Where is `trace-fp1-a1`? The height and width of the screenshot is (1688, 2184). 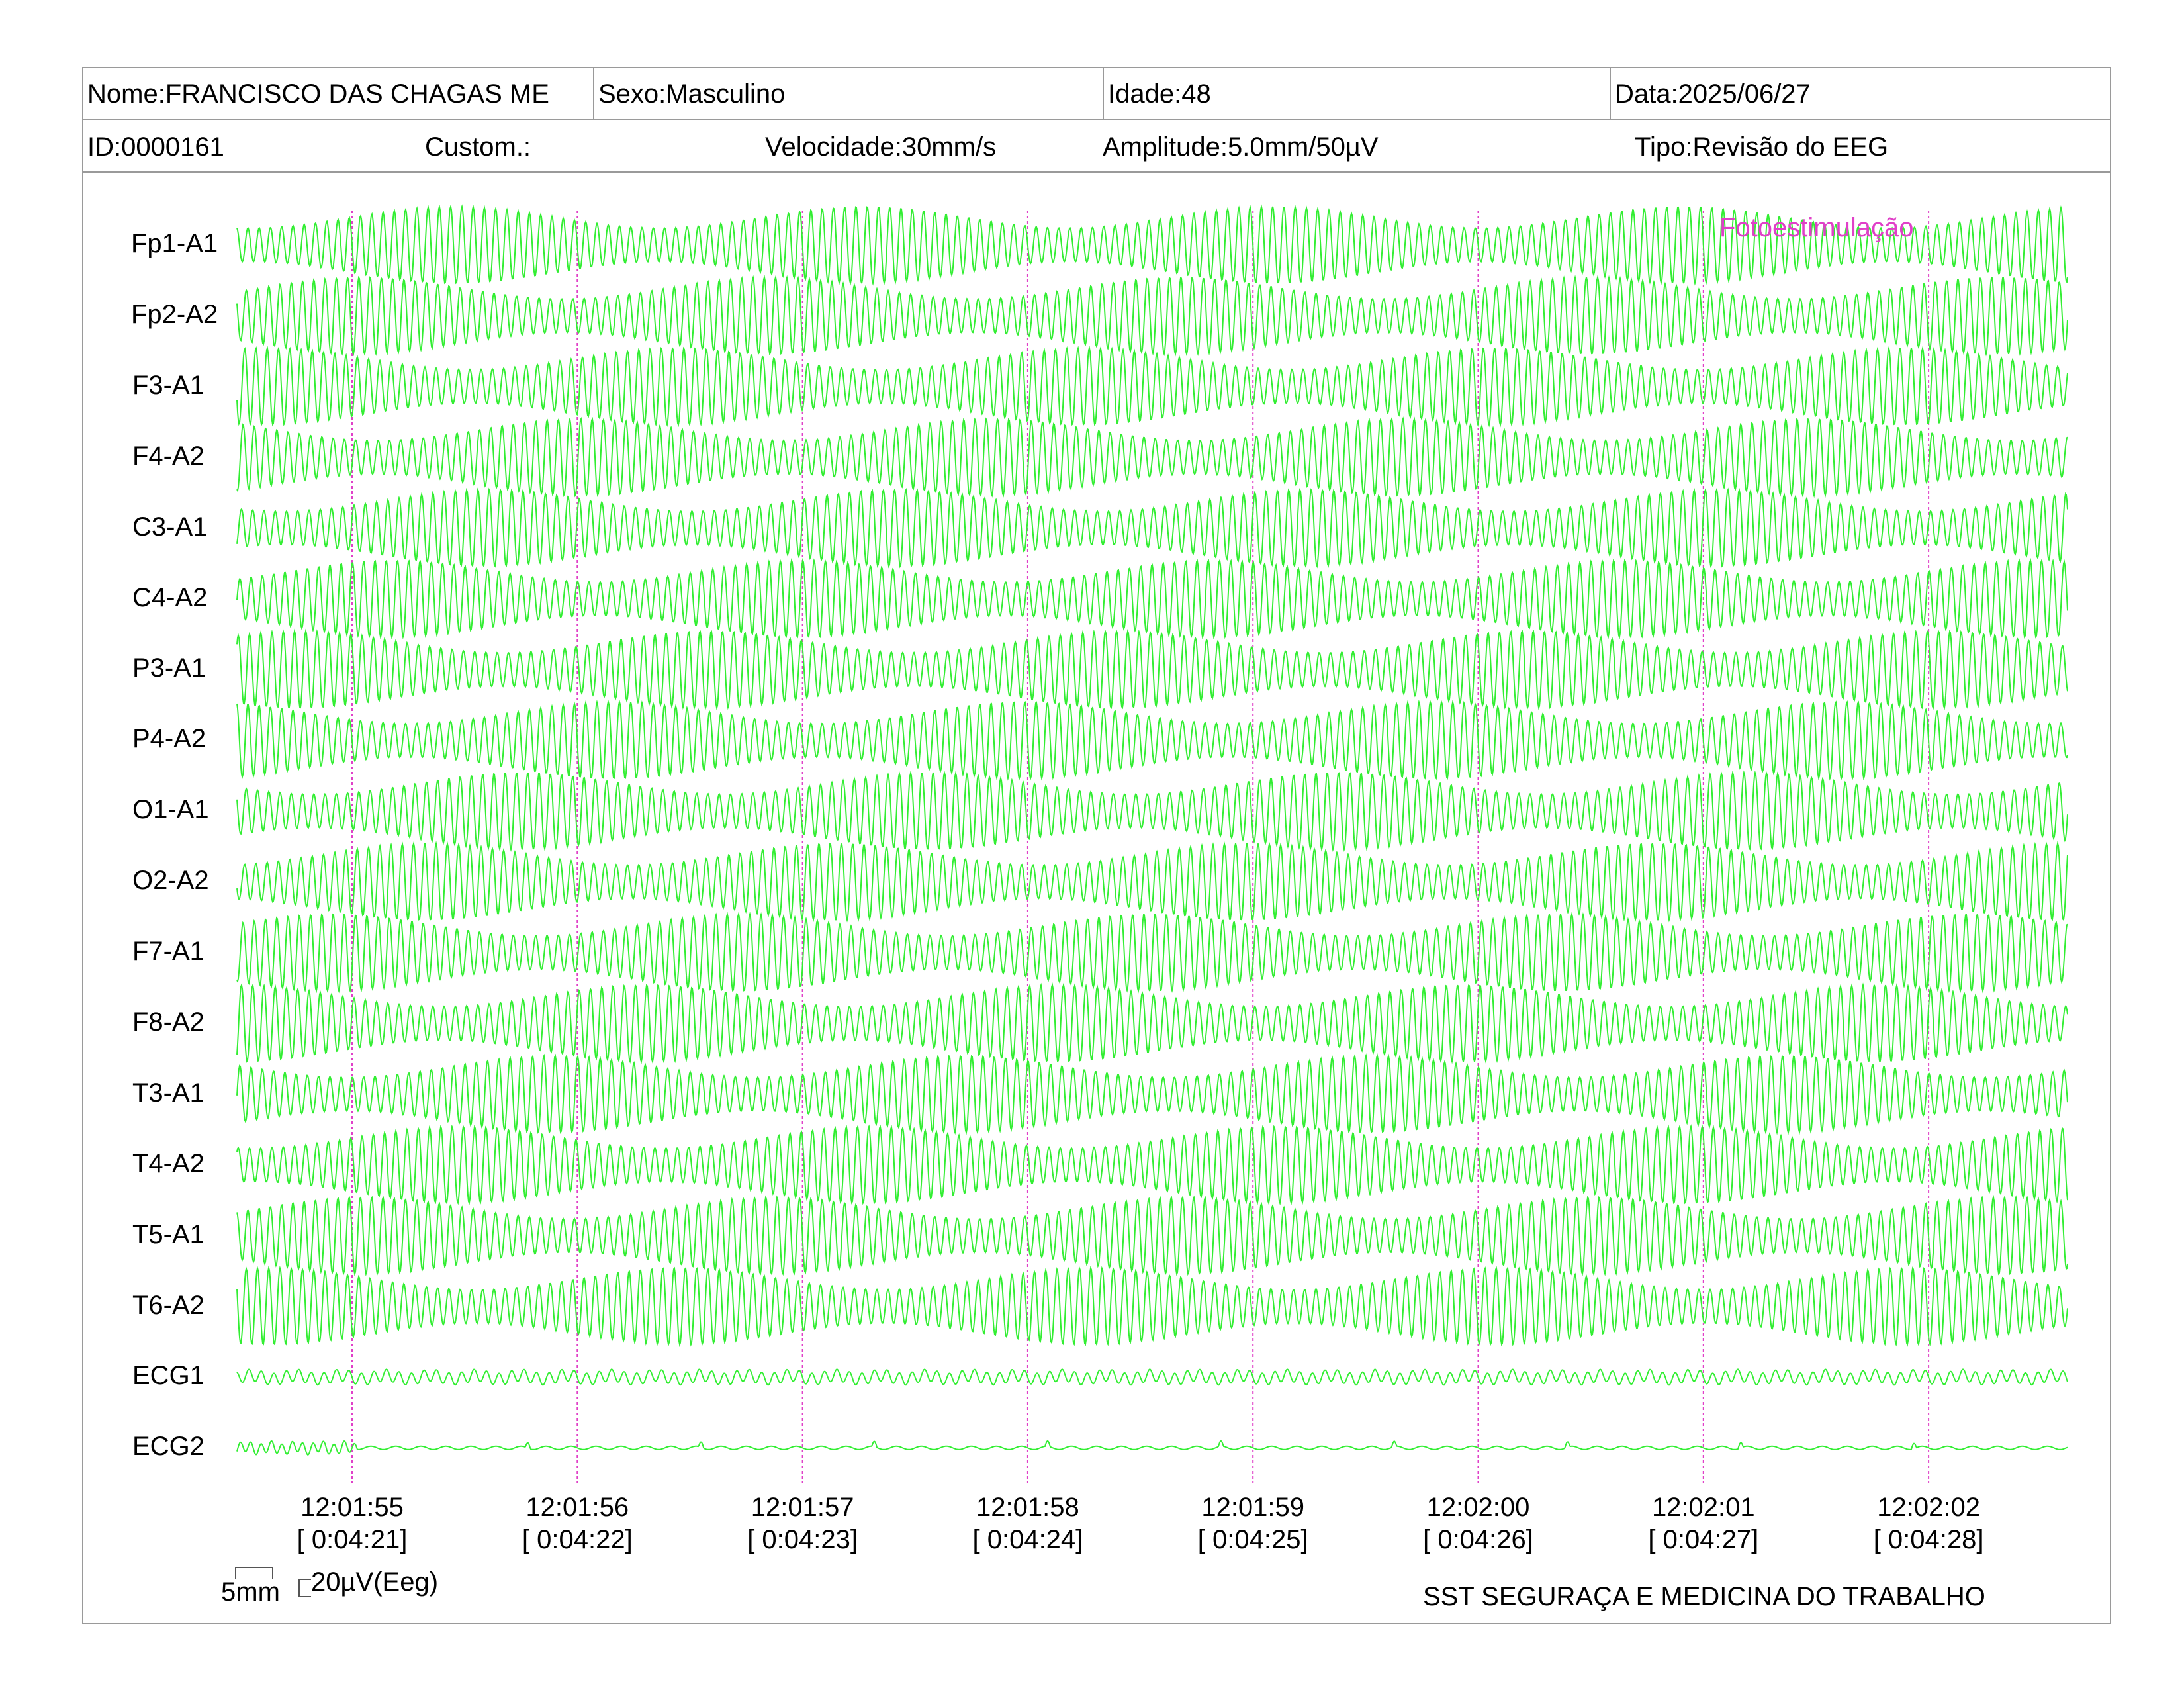
trace-fp1-a1 is located at coordinates (1152, 245).